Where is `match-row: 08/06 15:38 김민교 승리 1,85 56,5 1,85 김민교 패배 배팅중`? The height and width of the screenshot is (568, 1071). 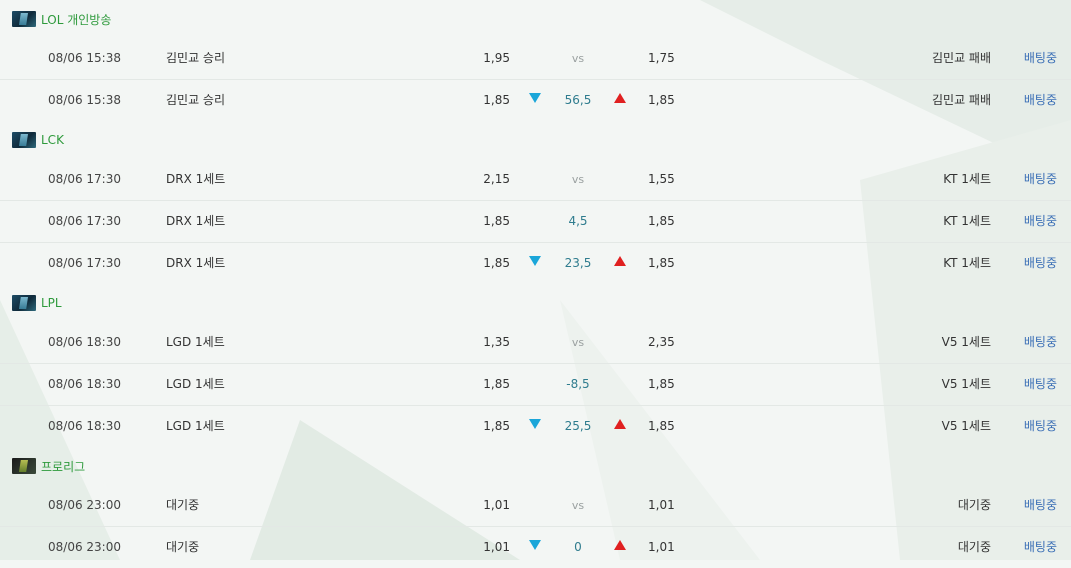 match-row: 08/06 15:38 김민교 승리 1,85 56,5 1,85 김민교 패배 배팅중 is located at coordinates (535, 100).